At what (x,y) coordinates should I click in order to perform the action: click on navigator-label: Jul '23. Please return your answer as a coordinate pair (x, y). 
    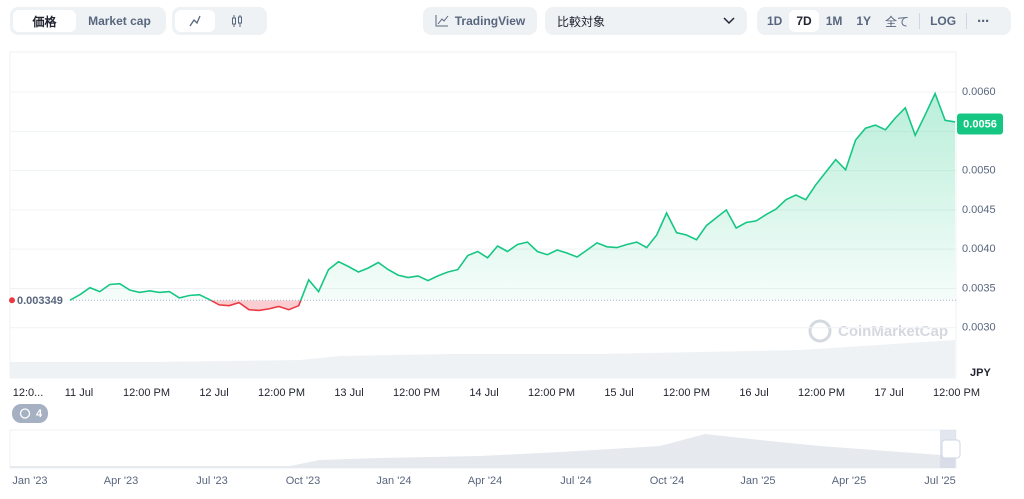
    Looking at the image, I should click on (211, 481).